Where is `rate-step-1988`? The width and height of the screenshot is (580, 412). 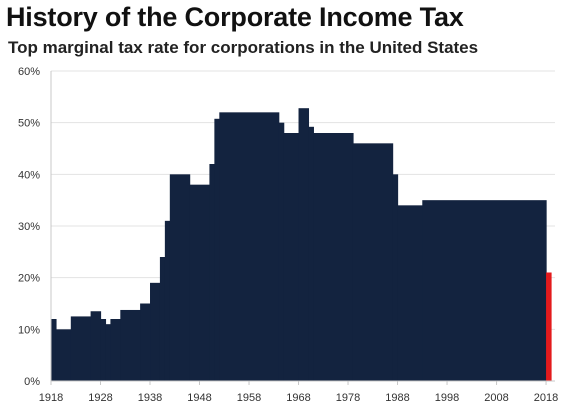 rate-step-1988 is located at coordinates (410, 293).